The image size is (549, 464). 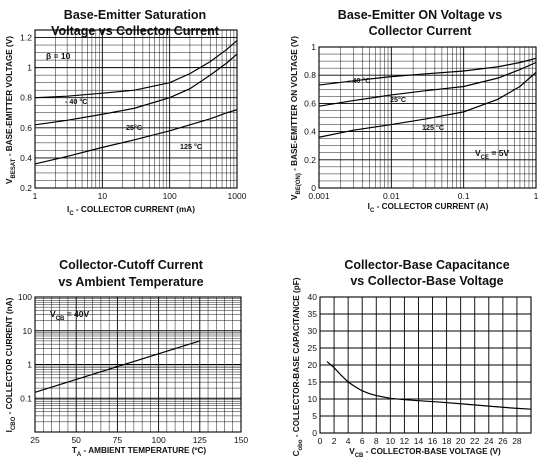 What do you see at coordinates (461, 441) in the screenshot?
I see `x-tick-label: 20` at bounding box center [461, 441].